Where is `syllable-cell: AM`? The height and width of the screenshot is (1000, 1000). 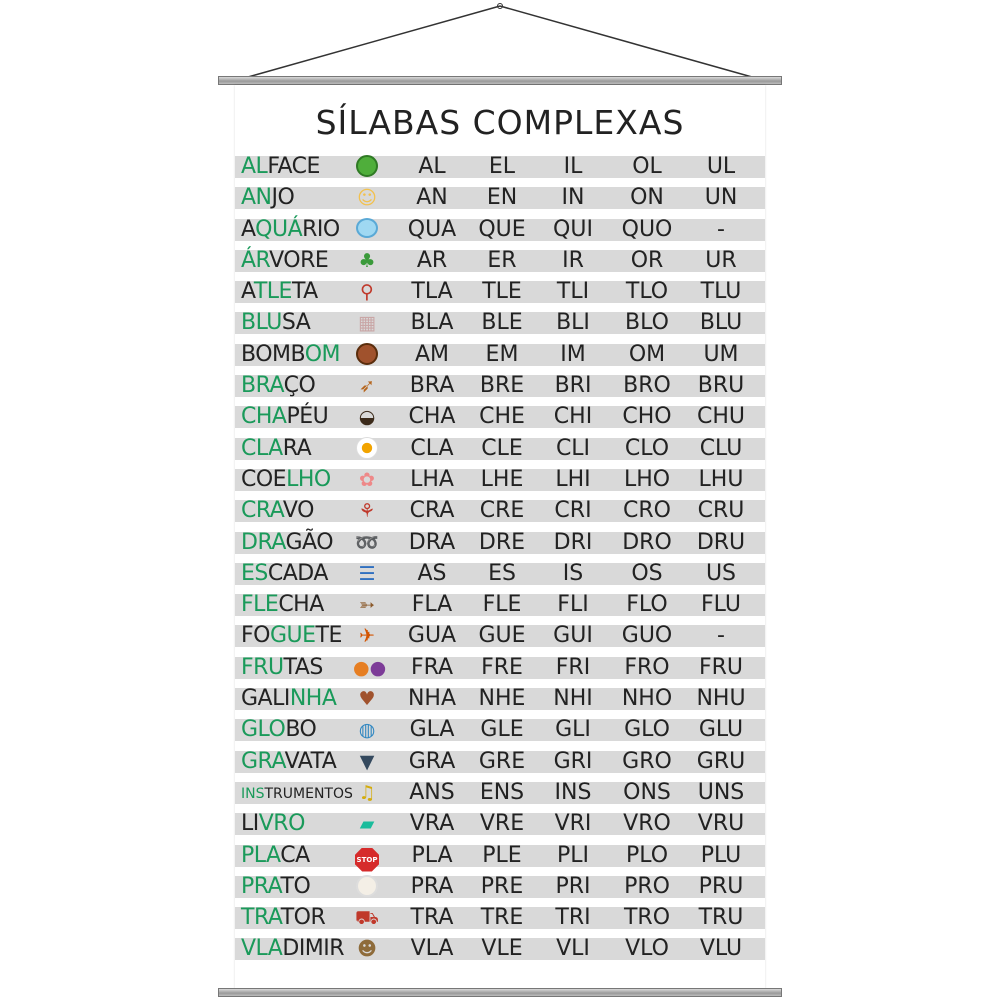 syllable-cell: AM is located at coordinates (432, 354).